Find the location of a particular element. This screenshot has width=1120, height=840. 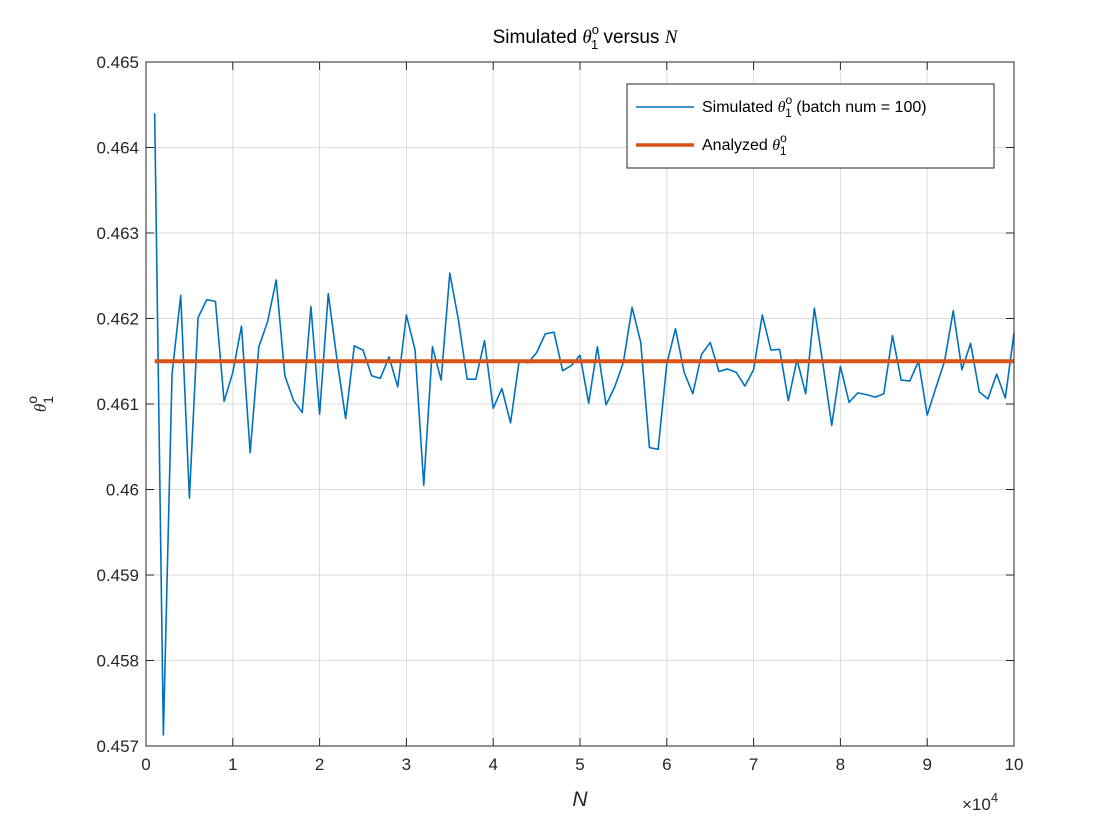

y-tick-label: 0.463 is located at coordinates (117, 233).